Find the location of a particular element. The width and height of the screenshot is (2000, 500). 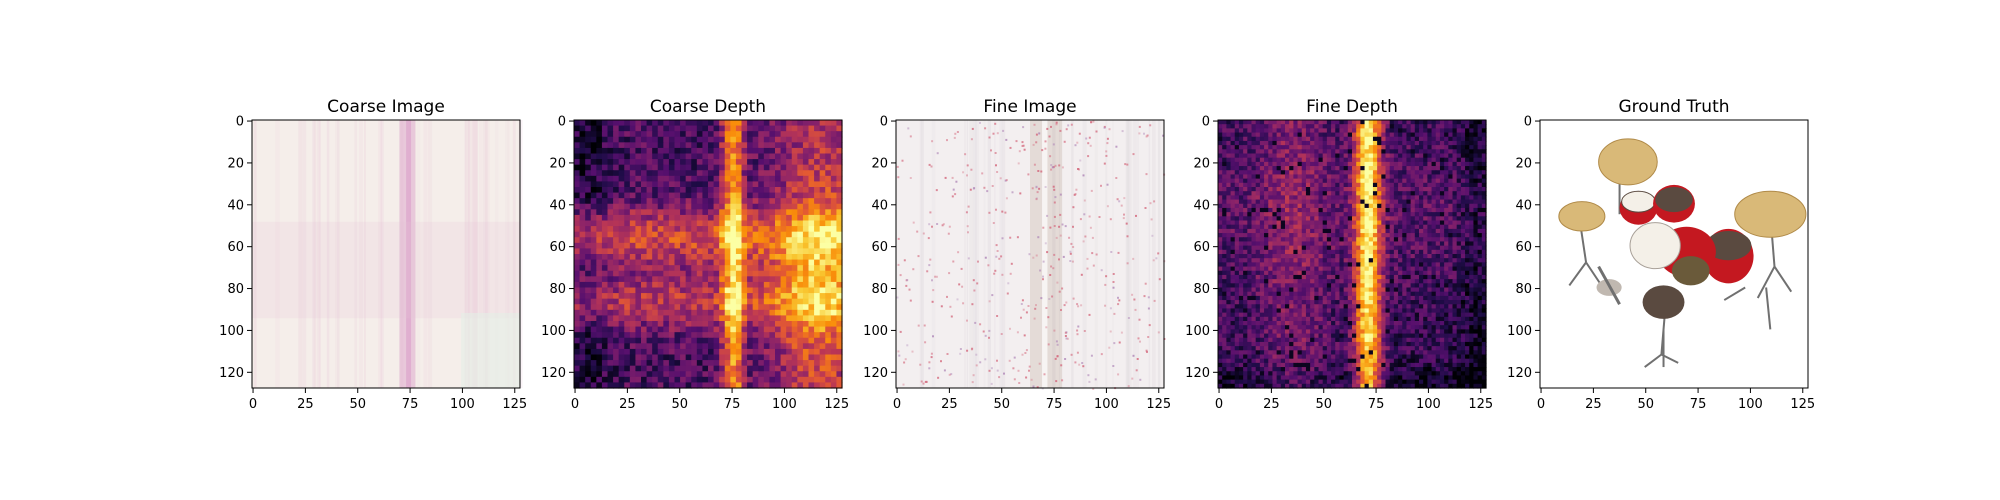

panel-3: Fine Image 0 25 50 75 100 125 0 20 40 60 80 100 120 is located at coordinates (1017, 254).